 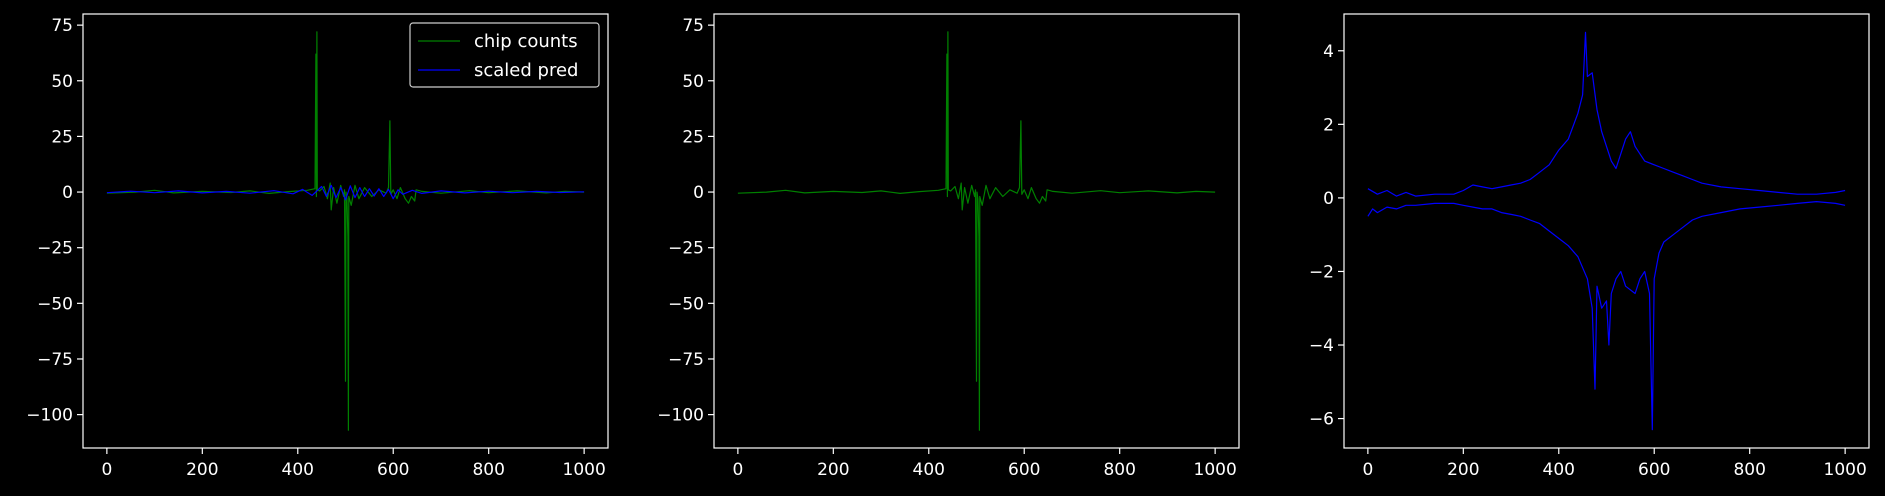 I want to click on subplot-1-y-tick-label: −25, so click(x=55, y=249).